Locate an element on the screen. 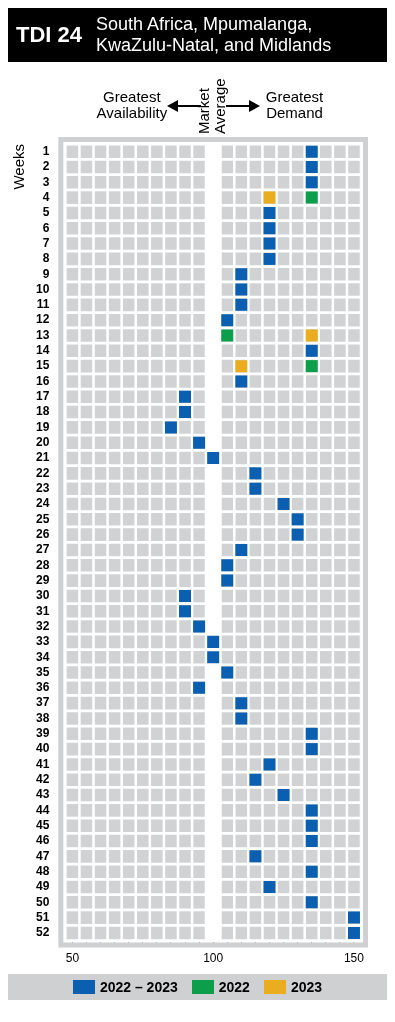 The image size is (395, 1022). ref-line-label: Market Average is located at coordinates (212, 106).